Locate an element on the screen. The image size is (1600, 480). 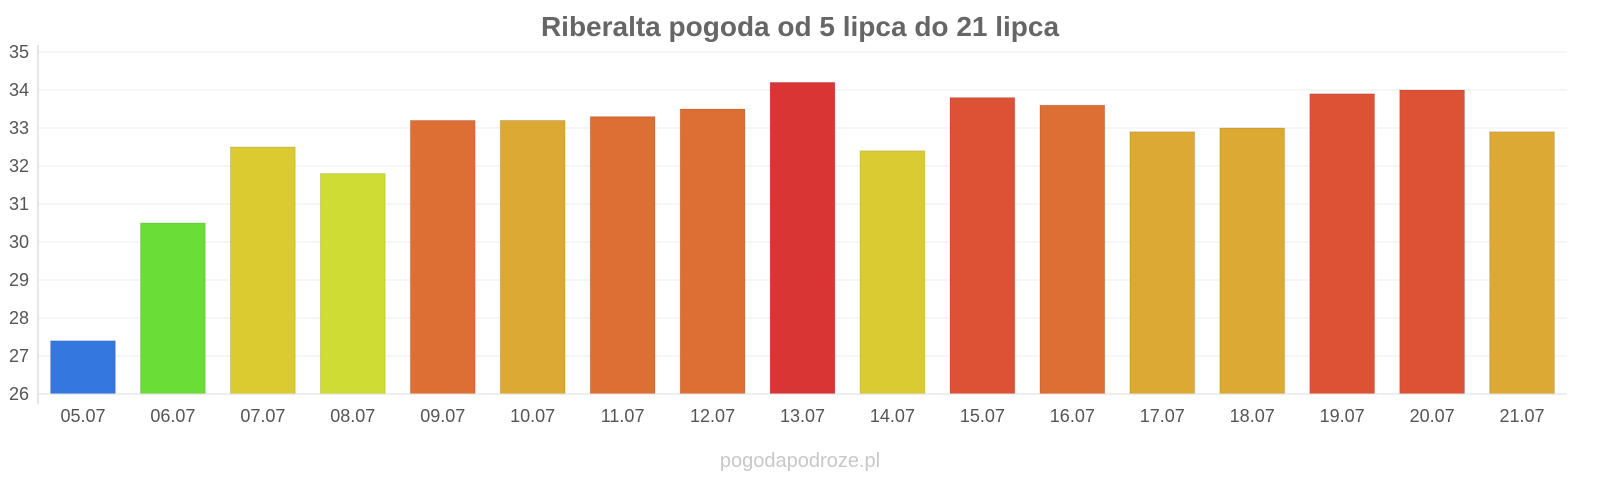
watermark: pogodapodroze.pl is located at coordinates (800, 461).